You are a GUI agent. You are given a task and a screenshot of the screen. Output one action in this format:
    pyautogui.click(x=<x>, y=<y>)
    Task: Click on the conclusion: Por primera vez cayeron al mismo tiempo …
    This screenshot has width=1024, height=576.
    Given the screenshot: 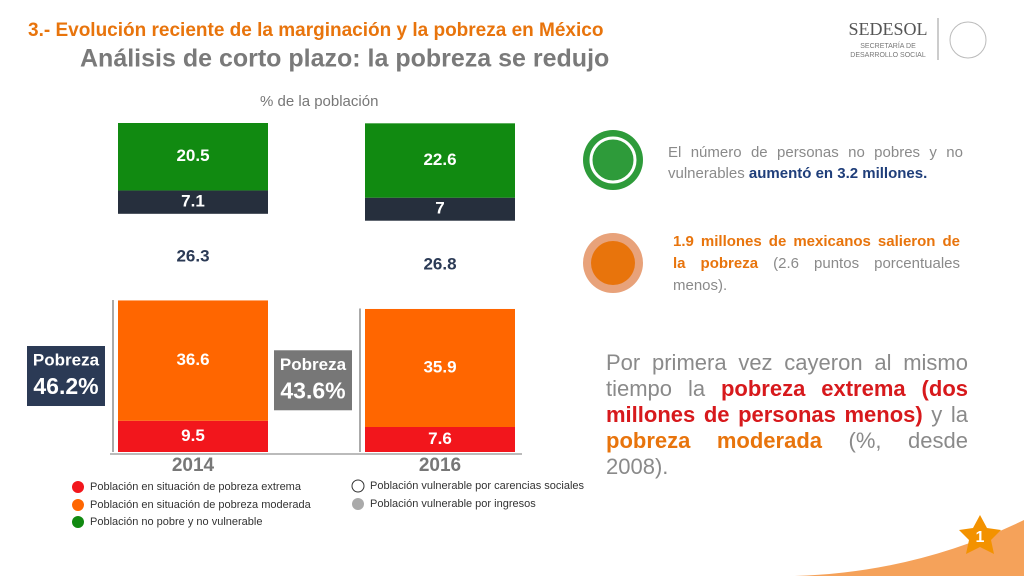 What is the action you would take?
    pyautogui.click(x=787, y=415)
    